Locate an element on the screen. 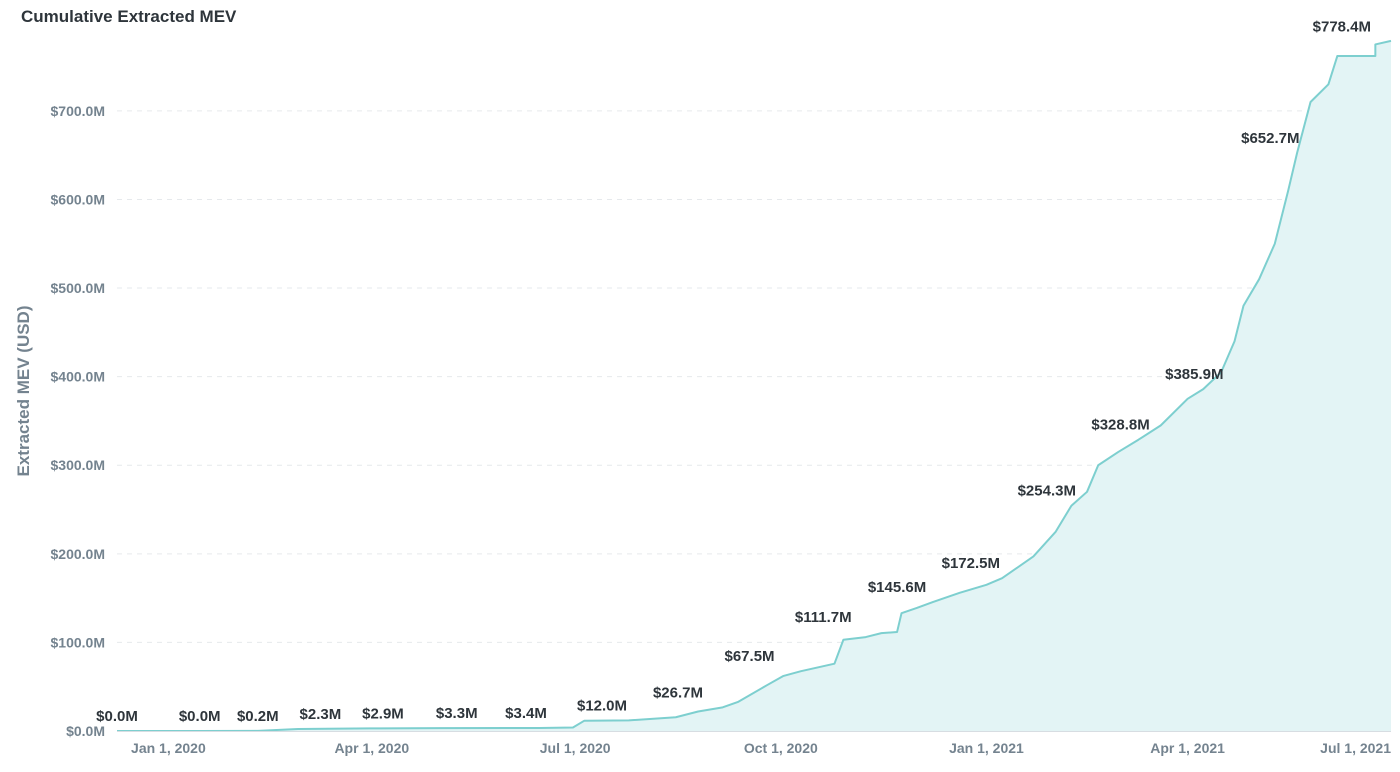 This screenshot has height=772, width=1400. y-tick-label: $200.0M is located at coordinates (78, 554).